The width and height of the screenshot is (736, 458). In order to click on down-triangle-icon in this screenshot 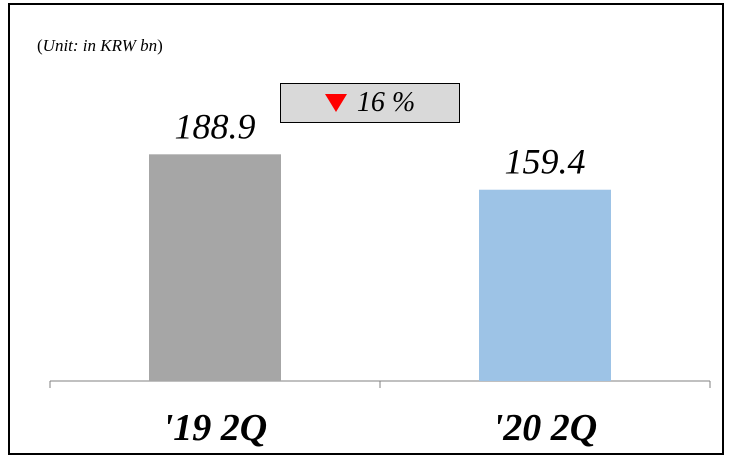, I will do `click(335, 103)`.